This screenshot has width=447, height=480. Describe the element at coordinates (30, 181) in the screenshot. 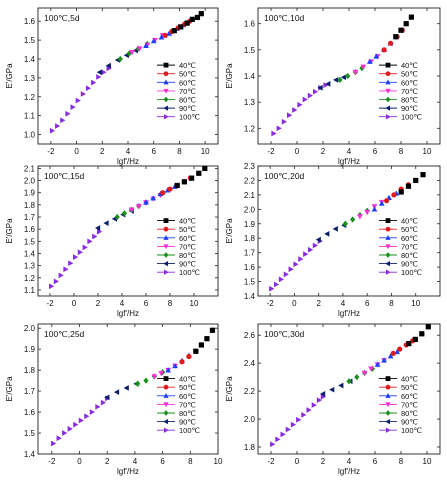

I see `y-tick-label: 2.0` at that location.